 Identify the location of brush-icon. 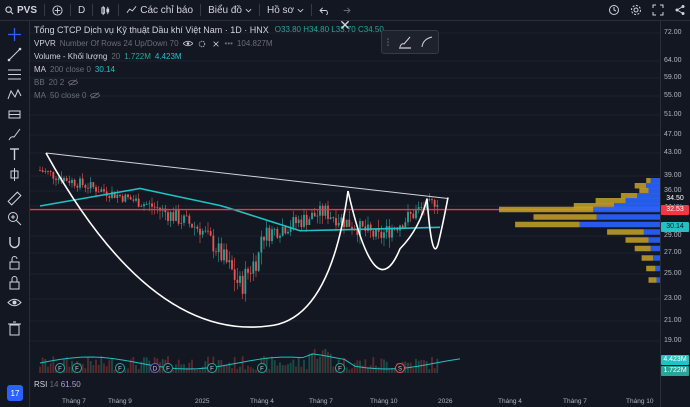
(14, 134).